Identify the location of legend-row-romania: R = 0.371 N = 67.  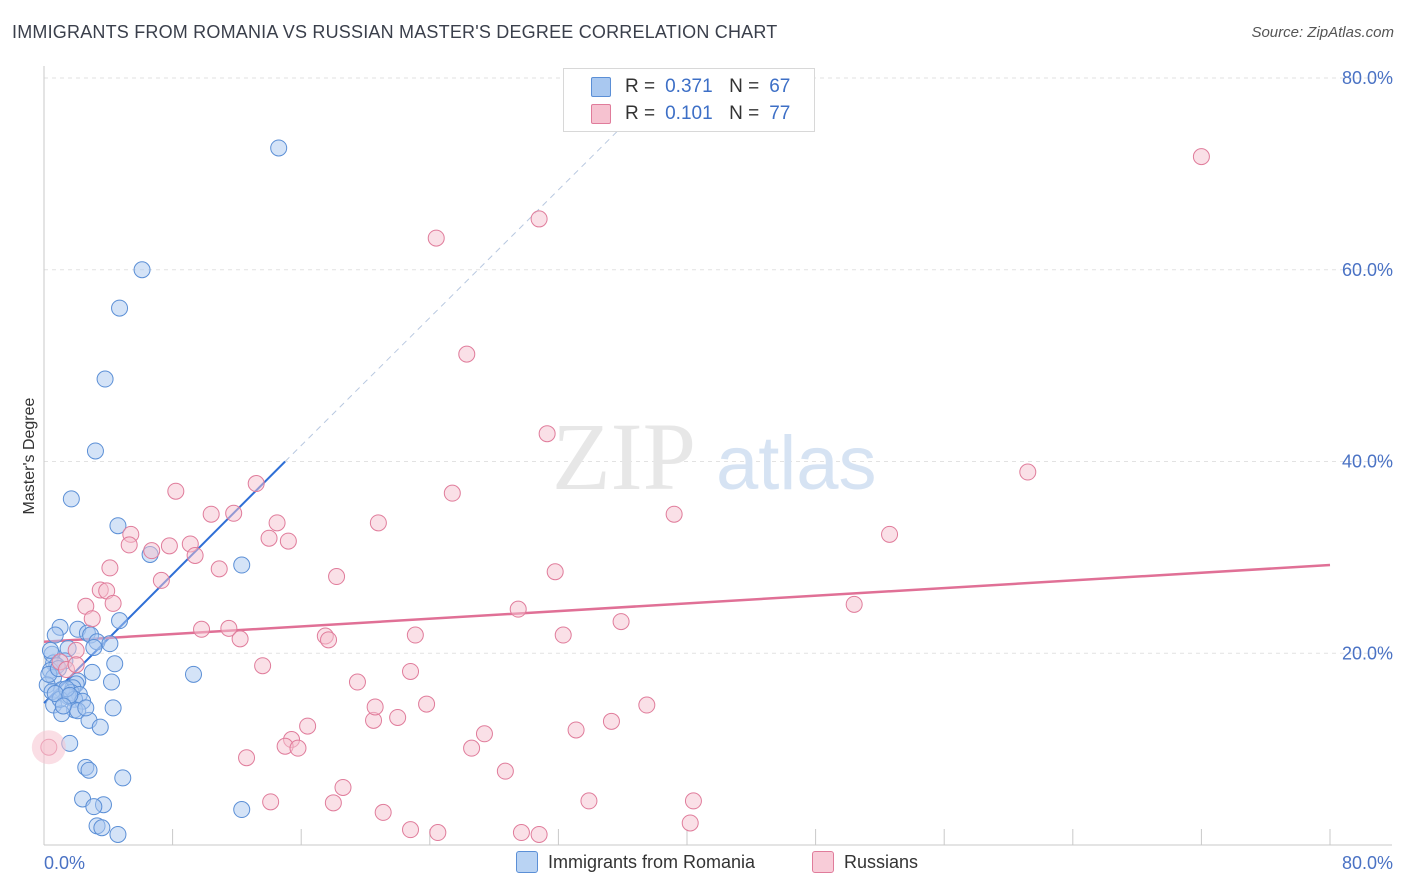
(677, 87).